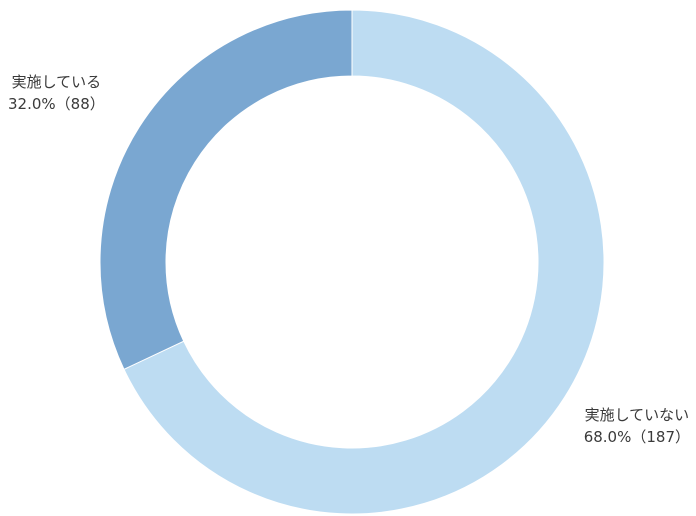 Image resolution: width=696 pixels, height=516 pixels. I want to click on slice-label-not-implemented: 実施していない 68.0%（187）, so click(637, 426).